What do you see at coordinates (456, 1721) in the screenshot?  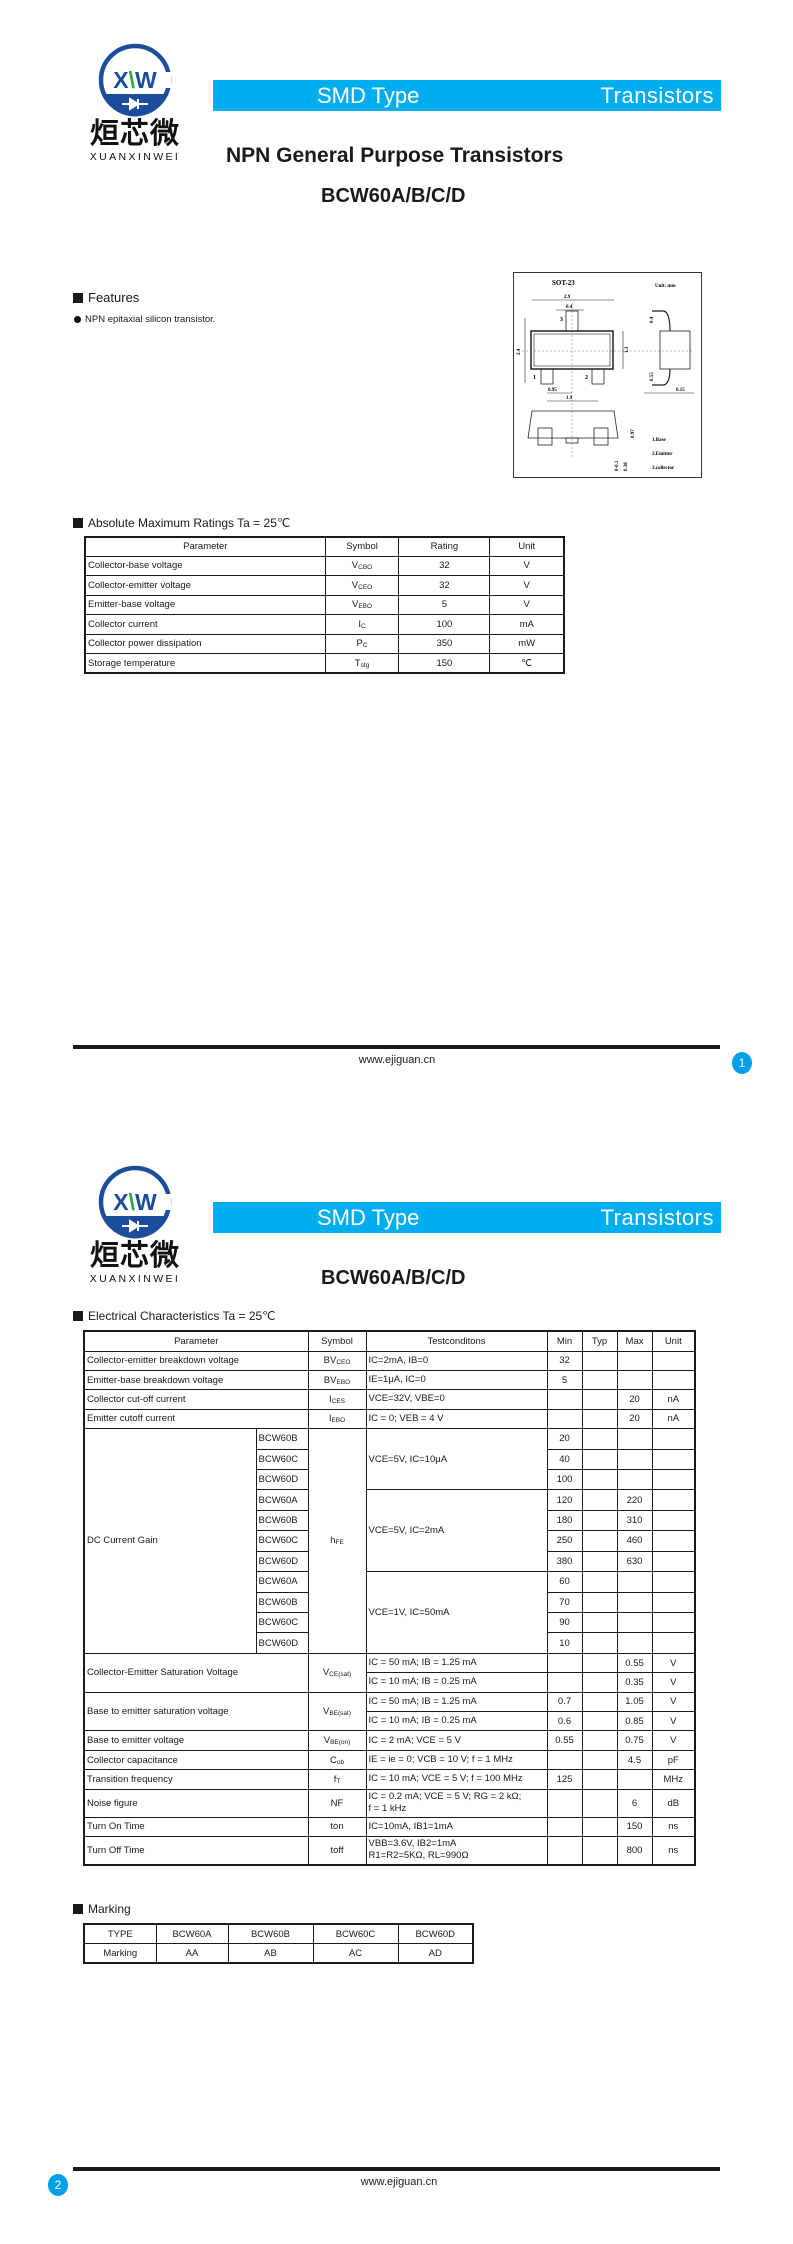 I see `conditions-cell: IC = 10 mA; IB = 0.25 mA` at bounding box center [456, 1721].